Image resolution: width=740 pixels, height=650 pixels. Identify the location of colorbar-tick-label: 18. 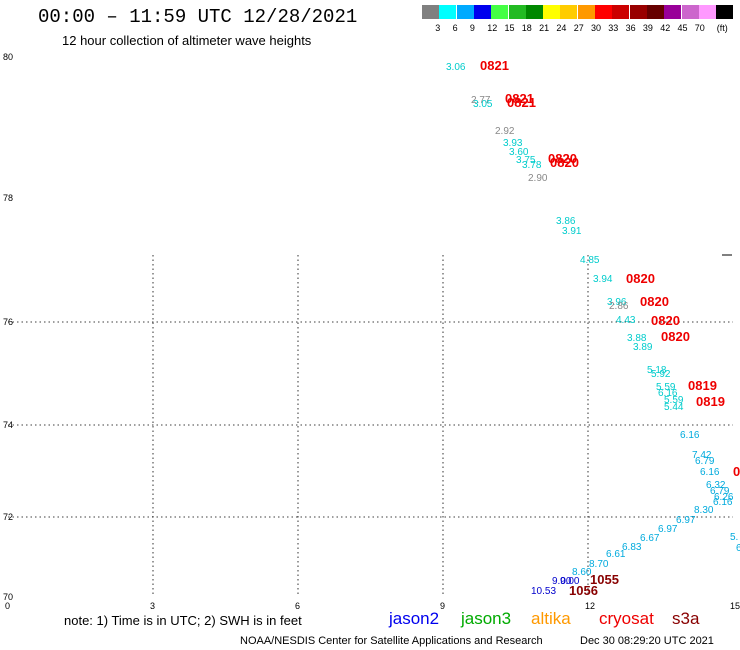
(526, 28).